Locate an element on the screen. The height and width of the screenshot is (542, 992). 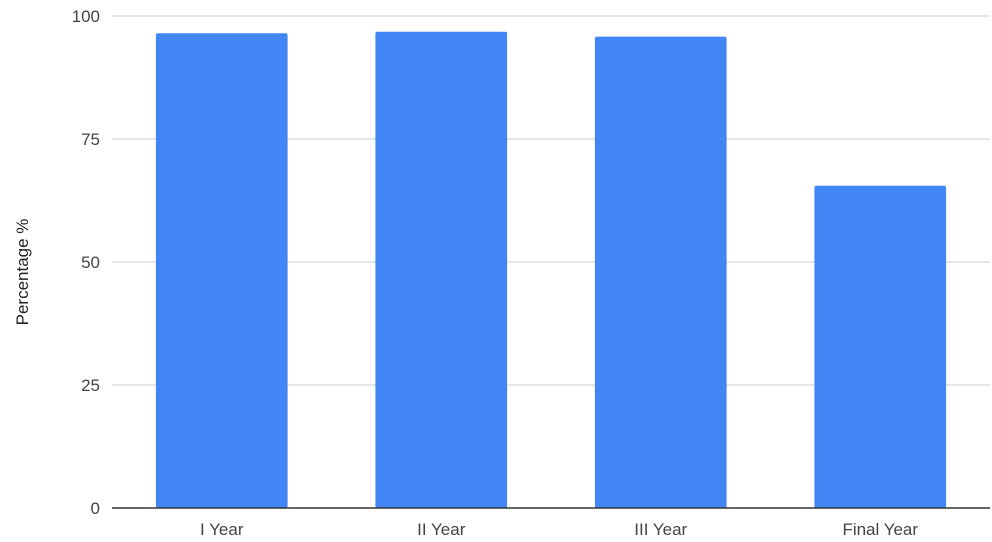
bar-i-year is located at coordinates (221, 270).